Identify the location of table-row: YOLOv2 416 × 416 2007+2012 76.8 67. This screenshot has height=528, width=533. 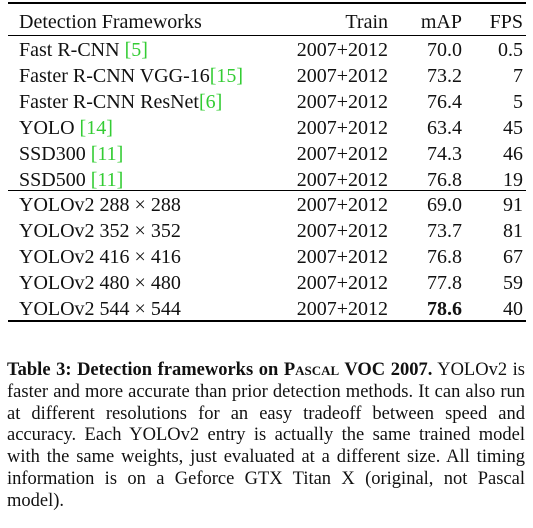
(267, 257).